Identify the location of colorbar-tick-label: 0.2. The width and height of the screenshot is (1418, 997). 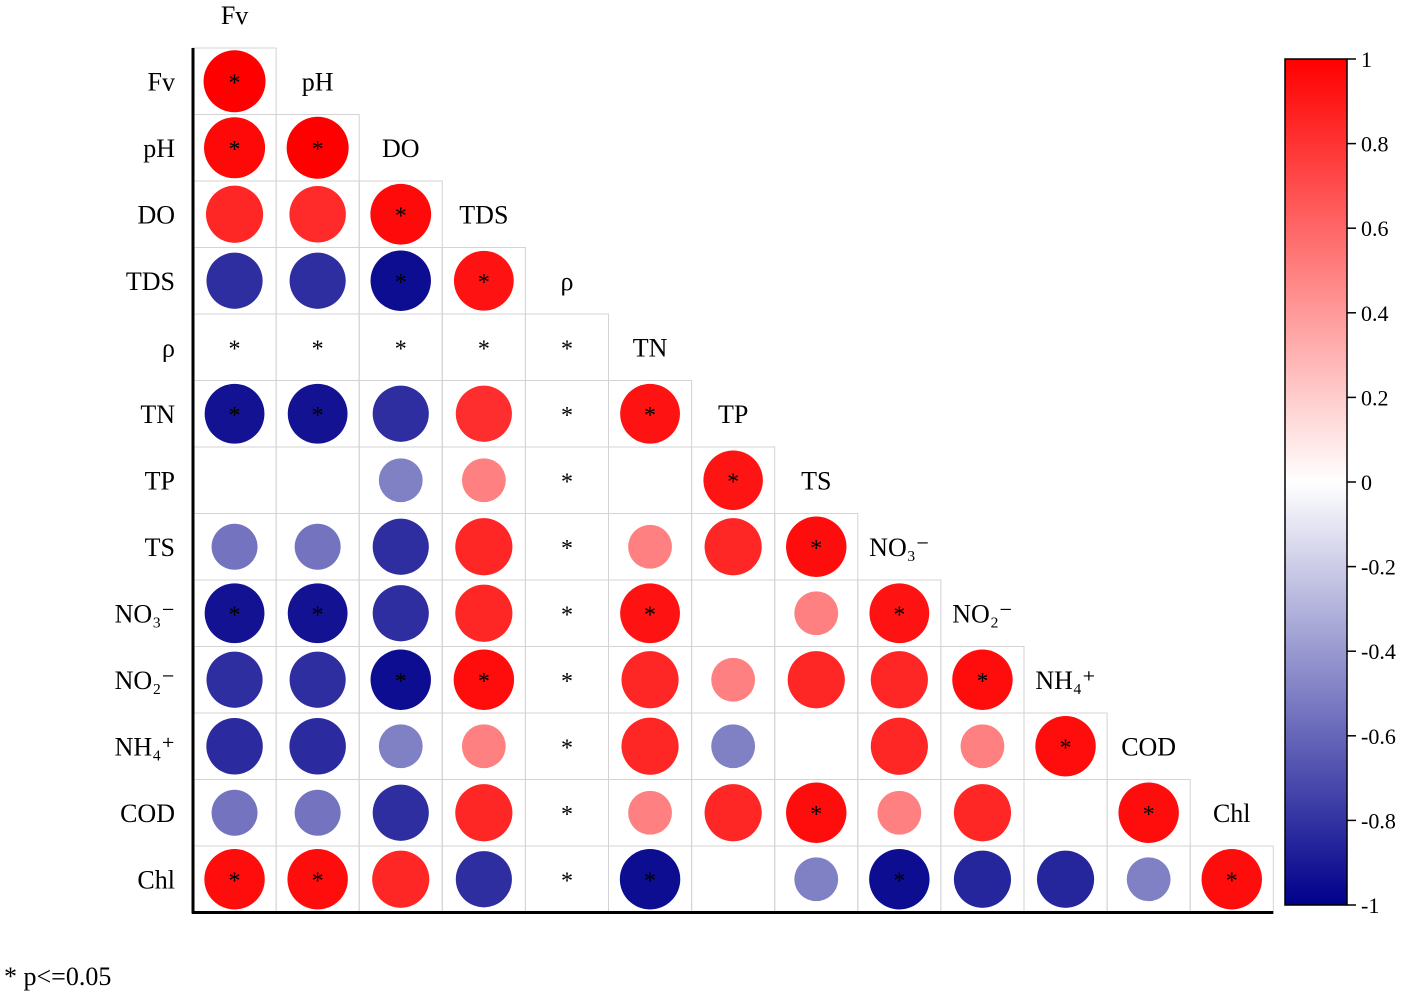
(1375, 397).